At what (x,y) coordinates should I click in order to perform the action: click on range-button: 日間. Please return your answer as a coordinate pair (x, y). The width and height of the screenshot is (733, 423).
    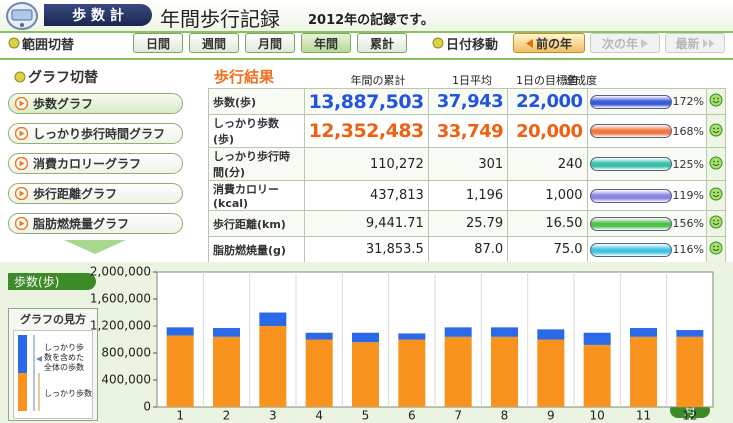
    Looking at the image, I should click on (158, 43).